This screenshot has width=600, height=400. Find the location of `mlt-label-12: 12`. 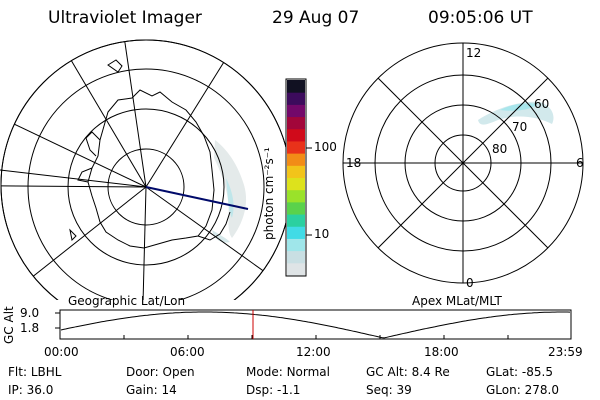

mlt-label-12: 12 is located at coordinates (474, 53).